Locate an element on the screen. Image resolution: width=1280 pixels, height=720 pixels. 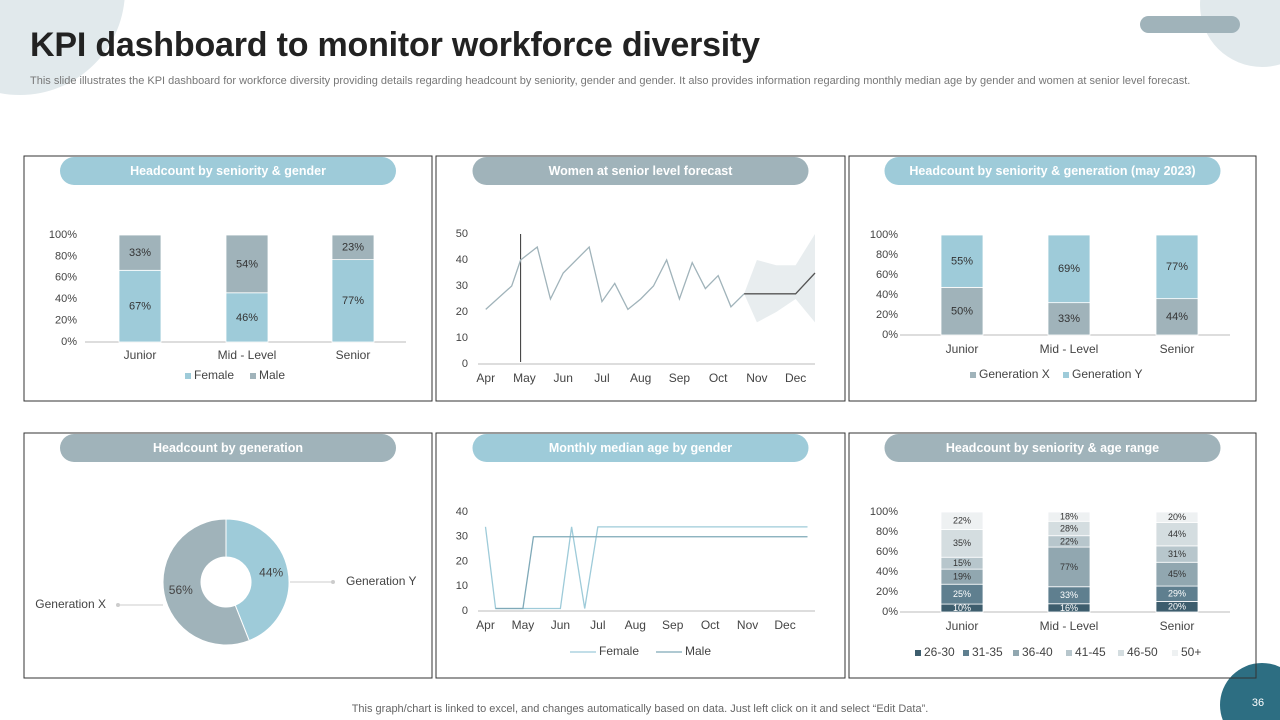
x-tick-label: Senior is located at coordinates (353, 355).